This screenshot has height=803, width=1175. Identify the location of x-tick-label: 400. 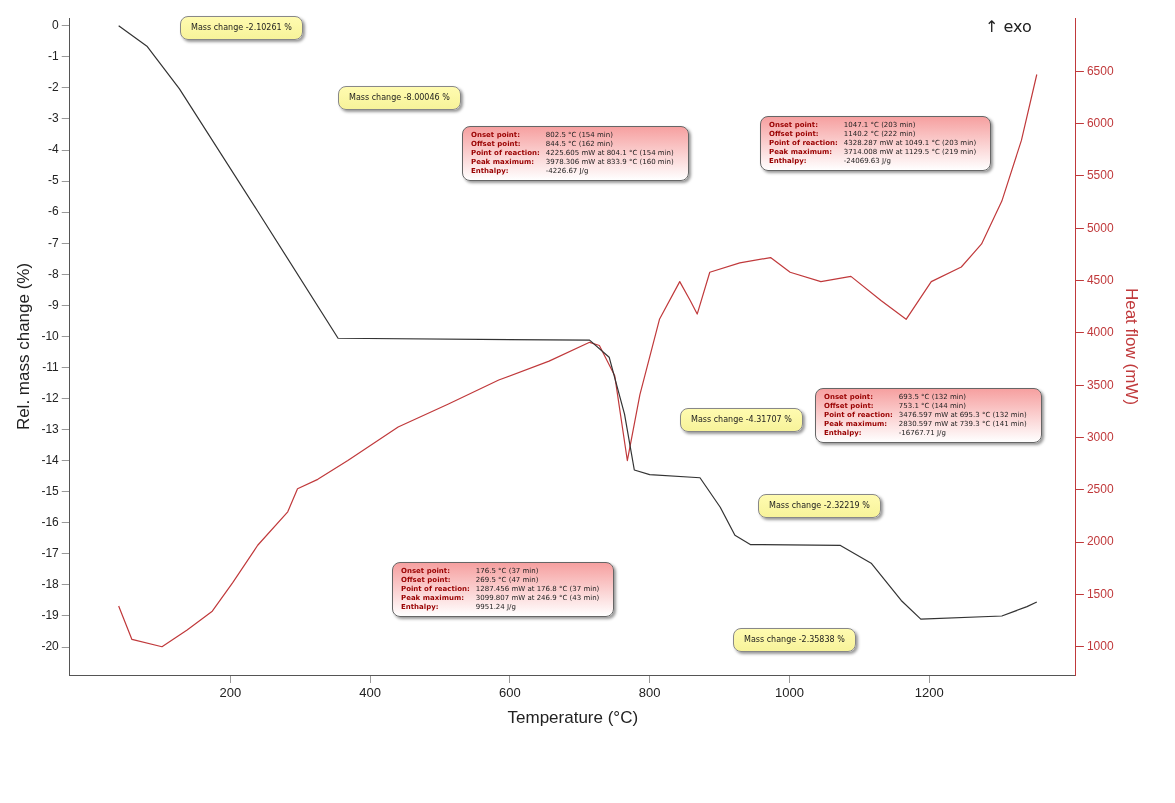
(370, 693).